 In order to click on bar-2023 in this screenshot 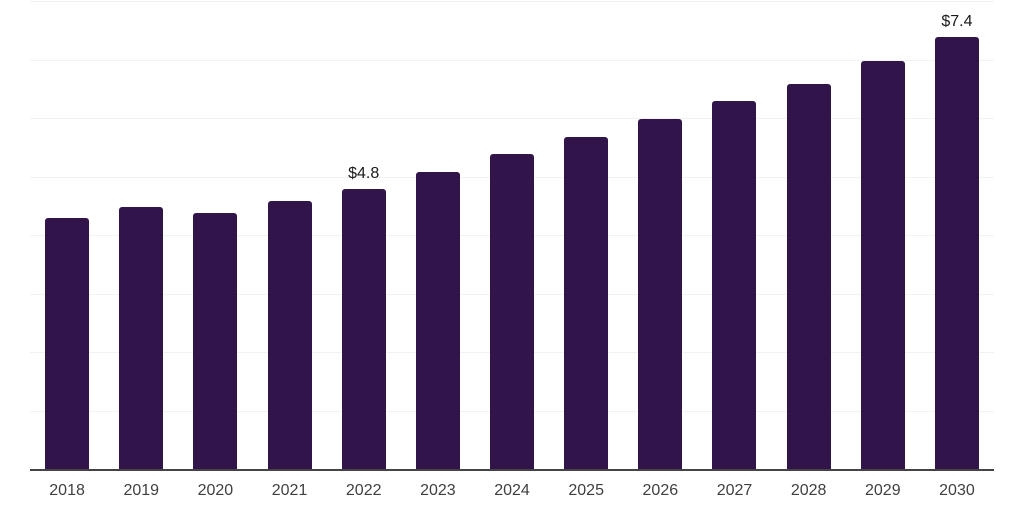, I will do `click(437, 320)`.